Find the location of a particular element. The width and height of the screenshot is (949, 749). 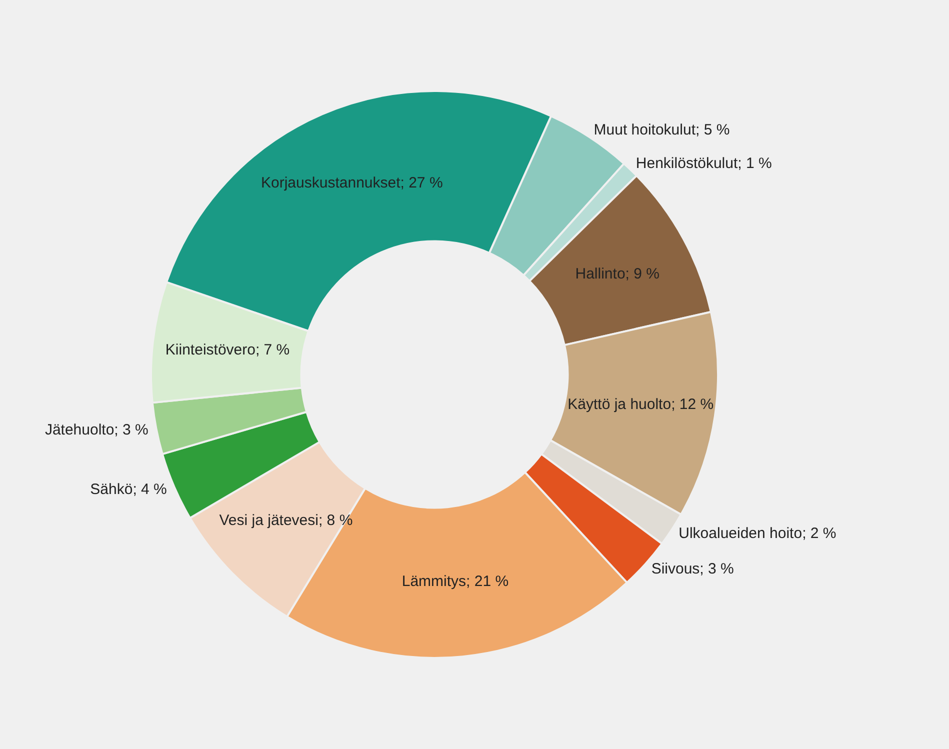

slice-label: Vesi ja jätevesi; 8 % is located at coordinates (286, 520).